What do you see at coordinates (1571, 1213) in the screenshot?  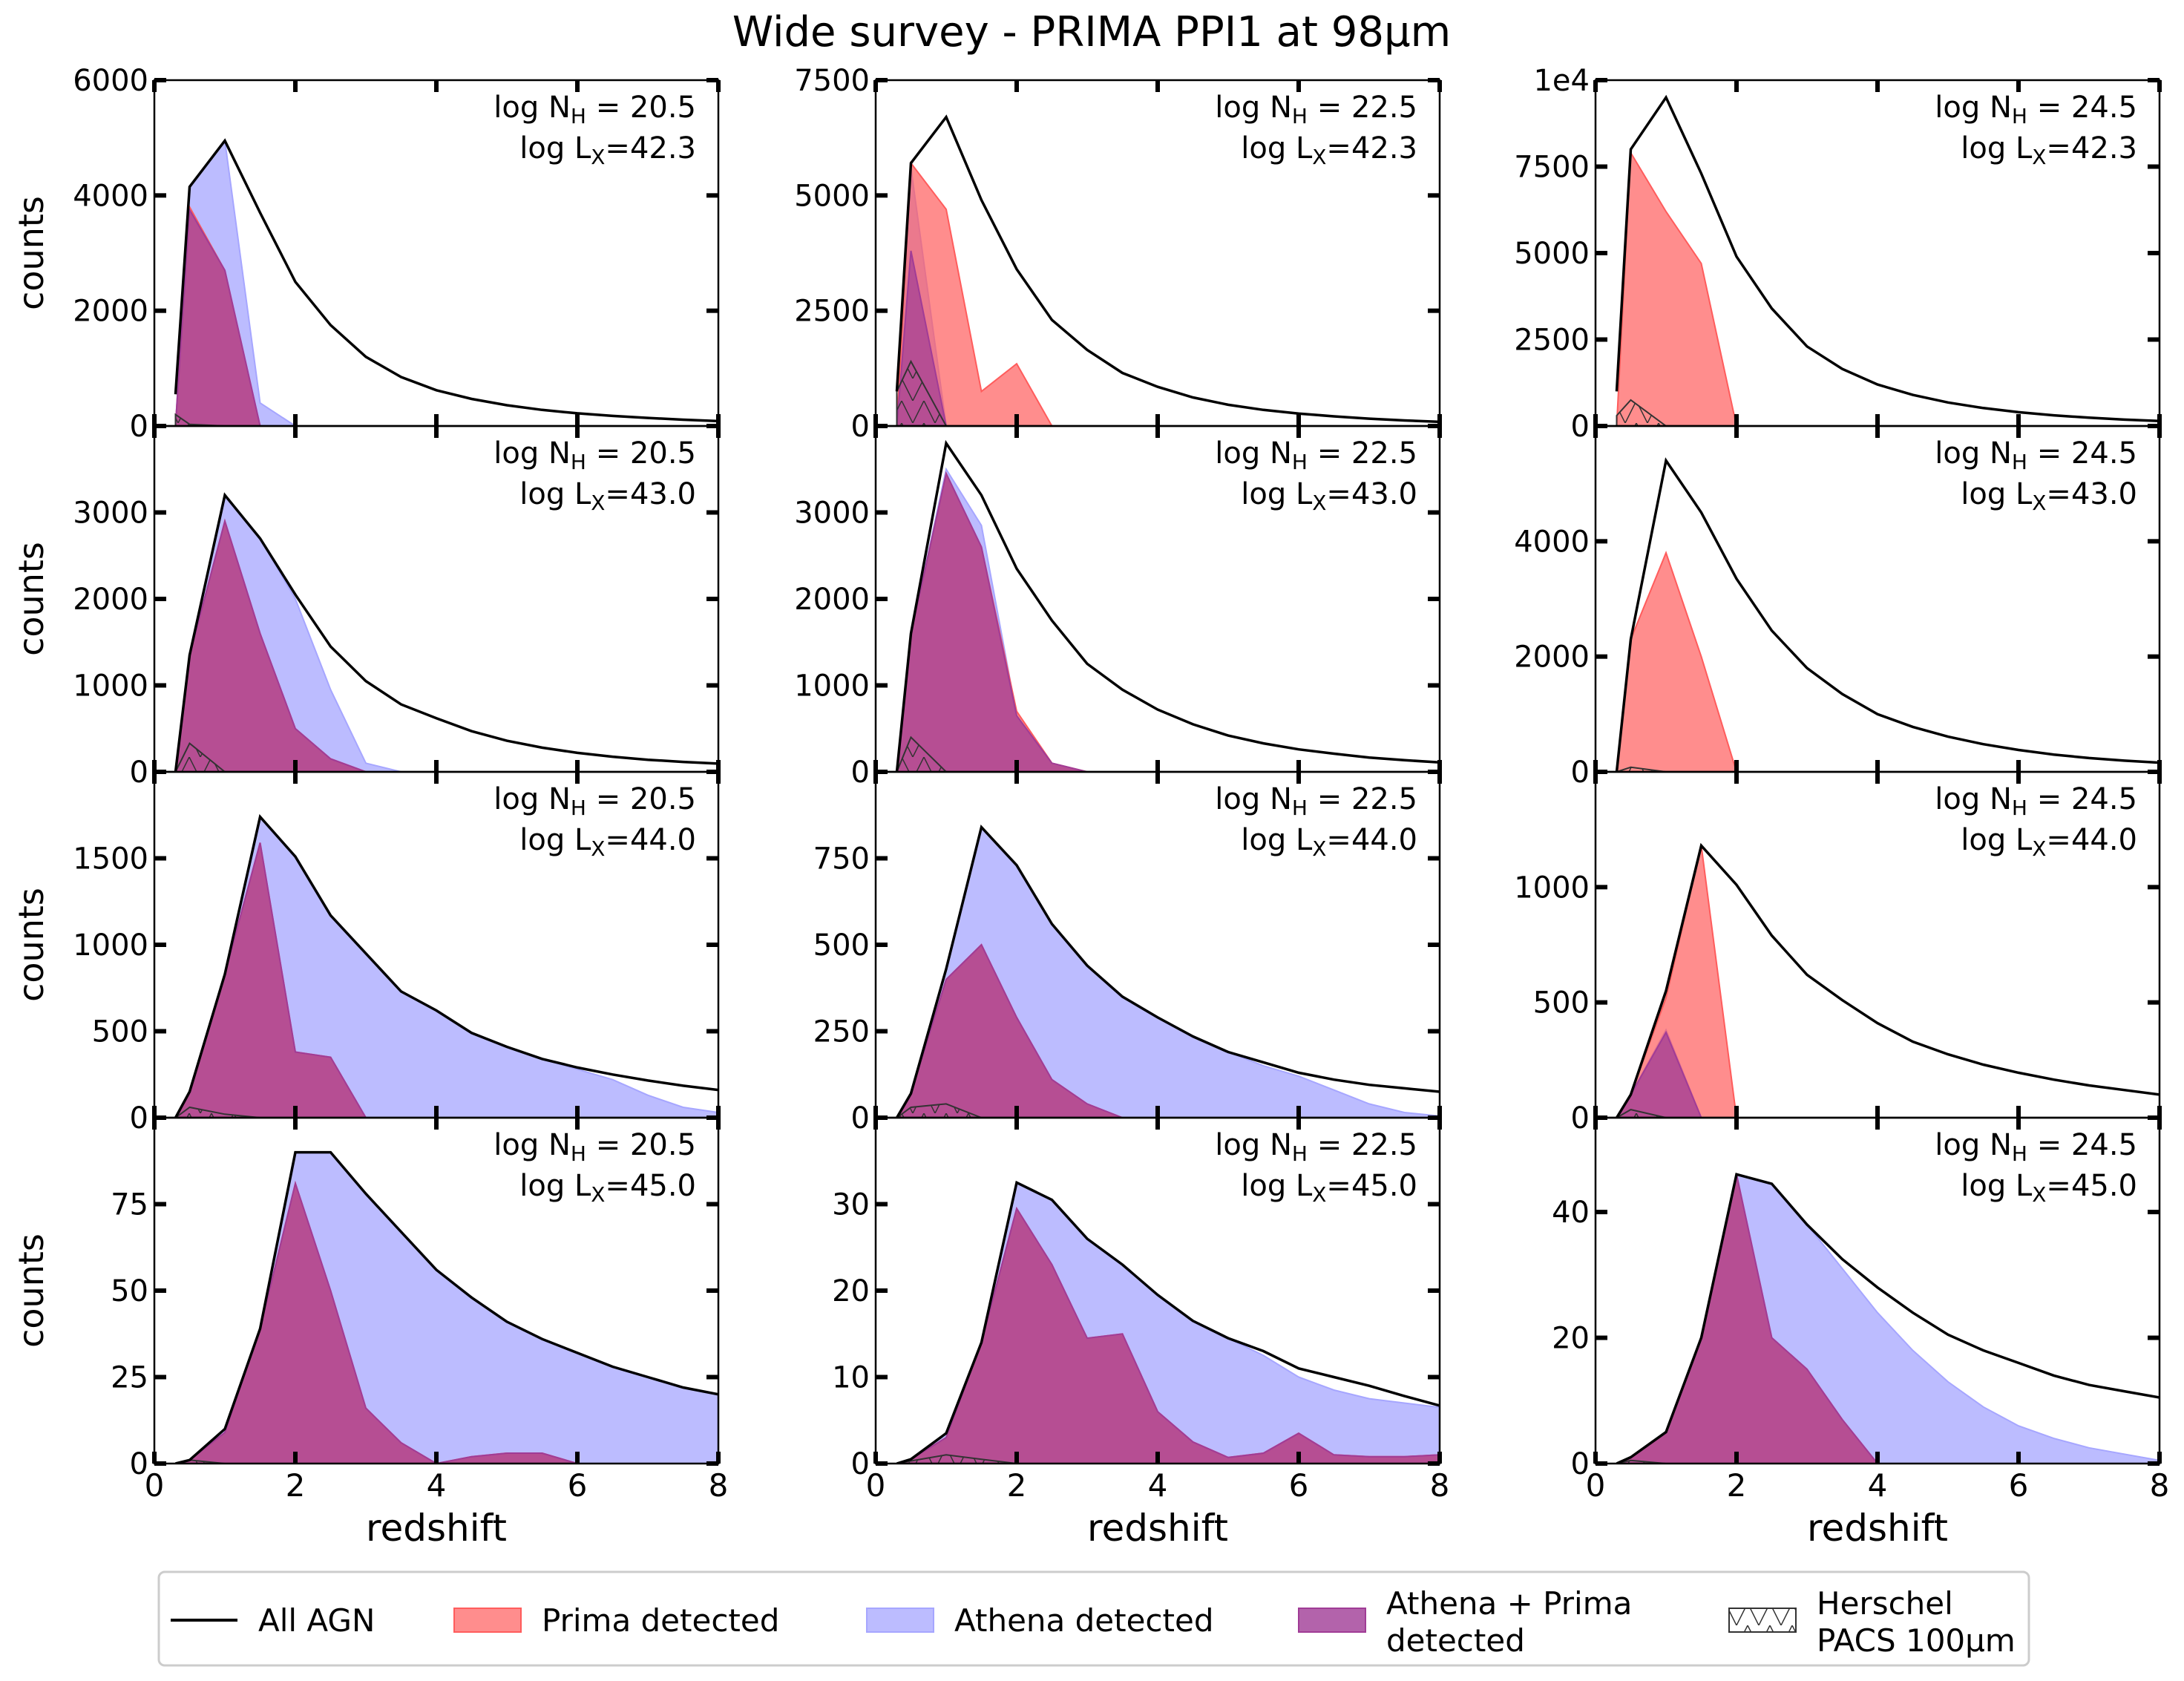 I see `y-tick-label: 40` at bounding box center [1571, 1213].